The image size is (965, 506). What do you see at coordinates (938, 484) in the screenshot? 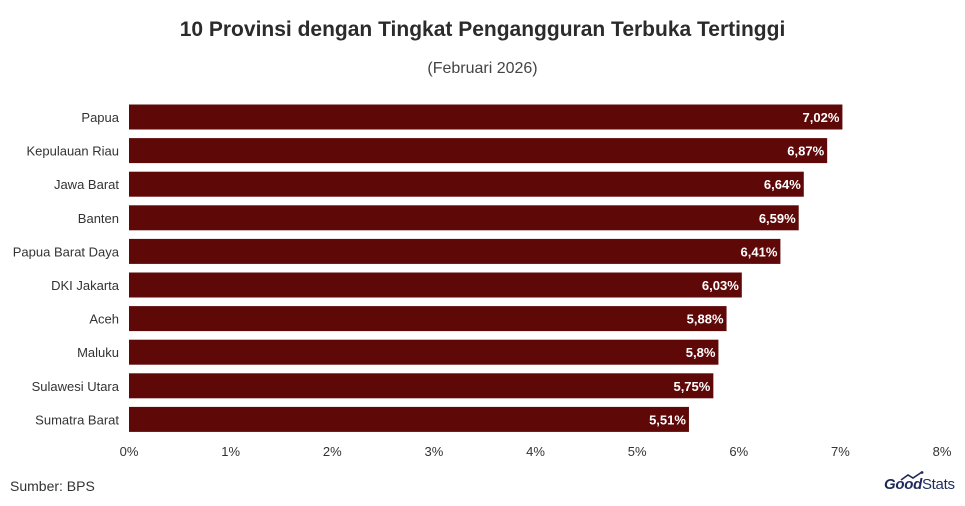
I see `logo-stats-text: Stats` at bounding box center [938, 484].